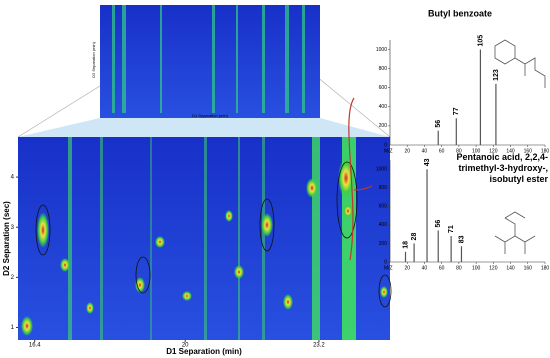 This screenshot has height=358, width=550. What do you see at coordinates (461, 239) in the screenshot?
I see `peak-label: 83` at bounding box center [461, 239].